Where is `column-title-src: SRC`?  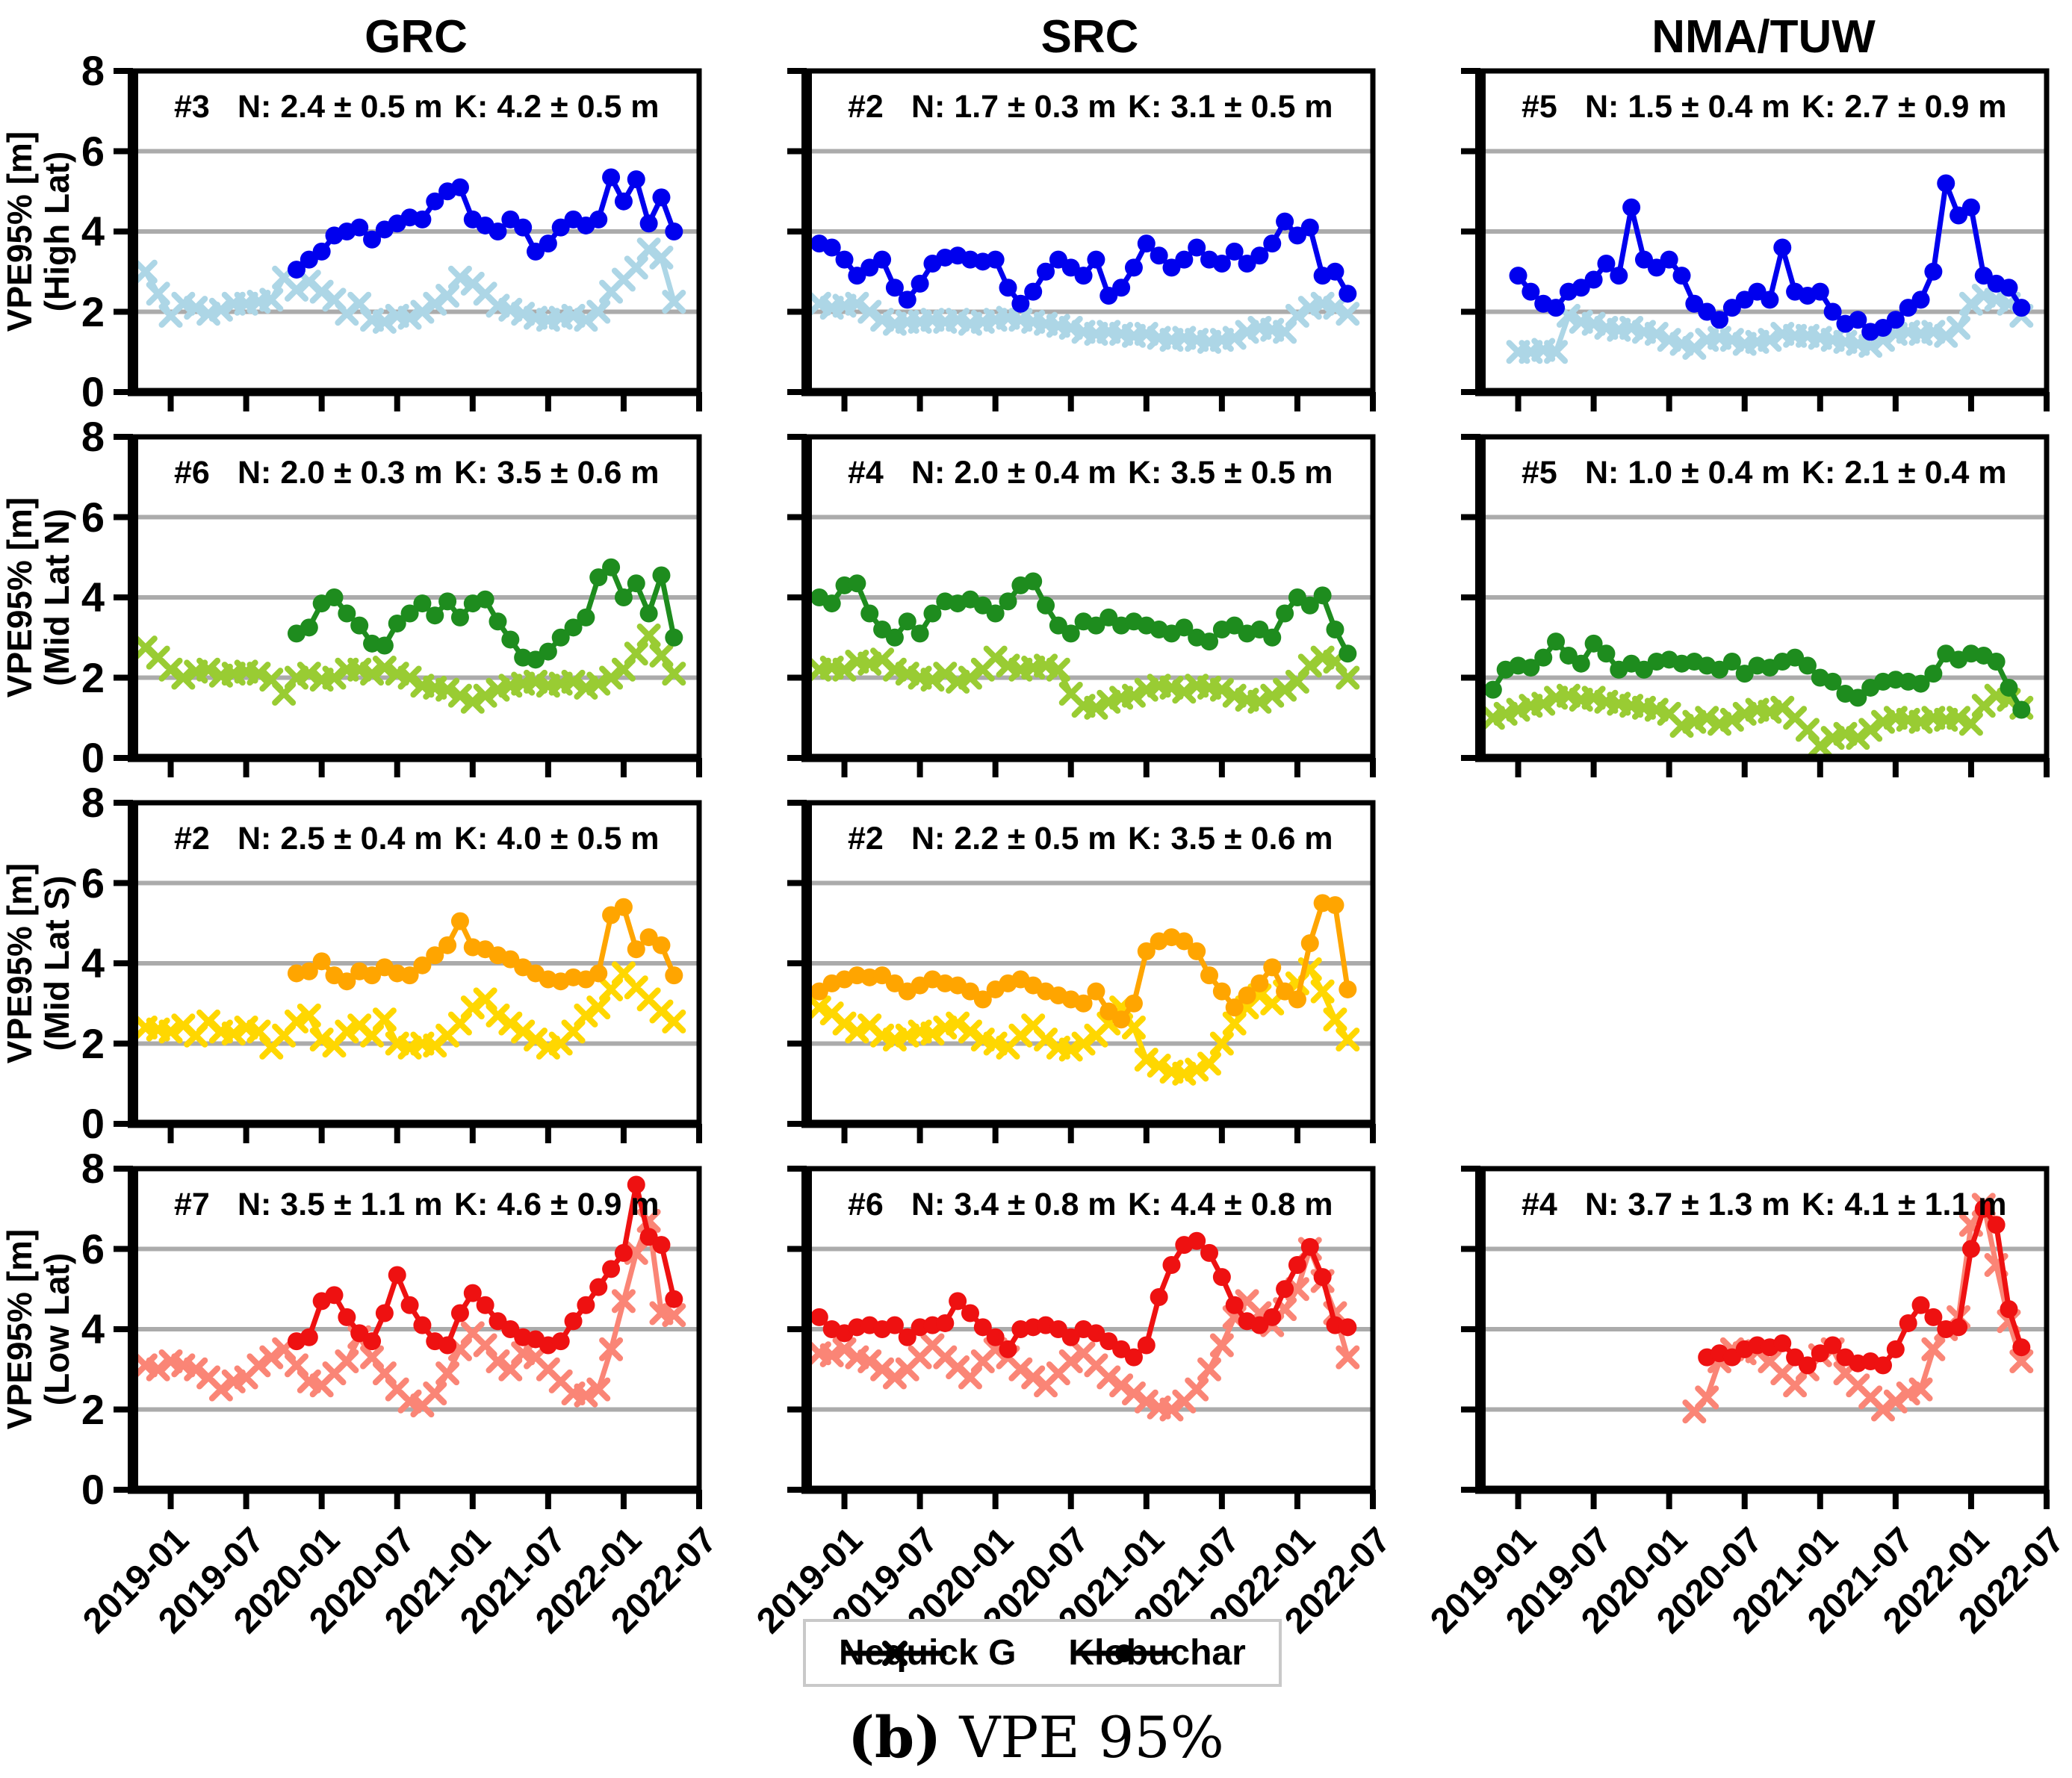
column-title-src: SRC is located at coordinates (1089, 37).